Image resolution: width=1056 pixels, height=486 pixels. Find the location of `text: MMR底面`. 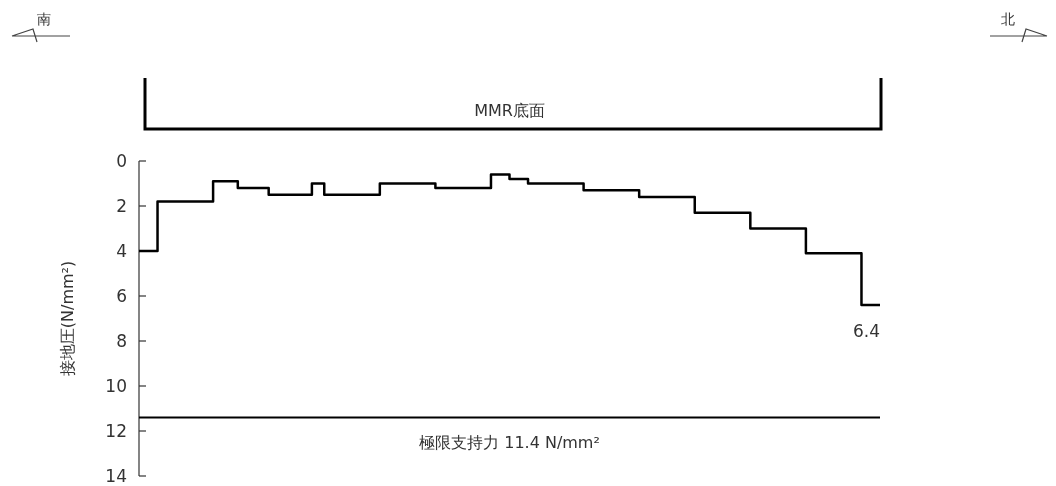

text: MMR底面 is located at coordinates (509, 110).